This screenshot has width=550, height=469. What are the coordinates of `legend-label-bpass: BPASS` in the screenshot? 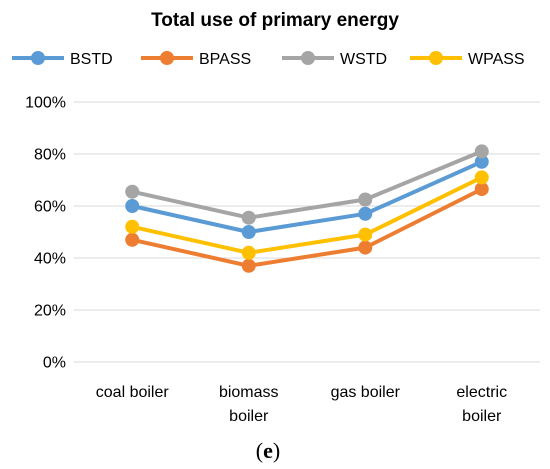 It's located at (225, 59).